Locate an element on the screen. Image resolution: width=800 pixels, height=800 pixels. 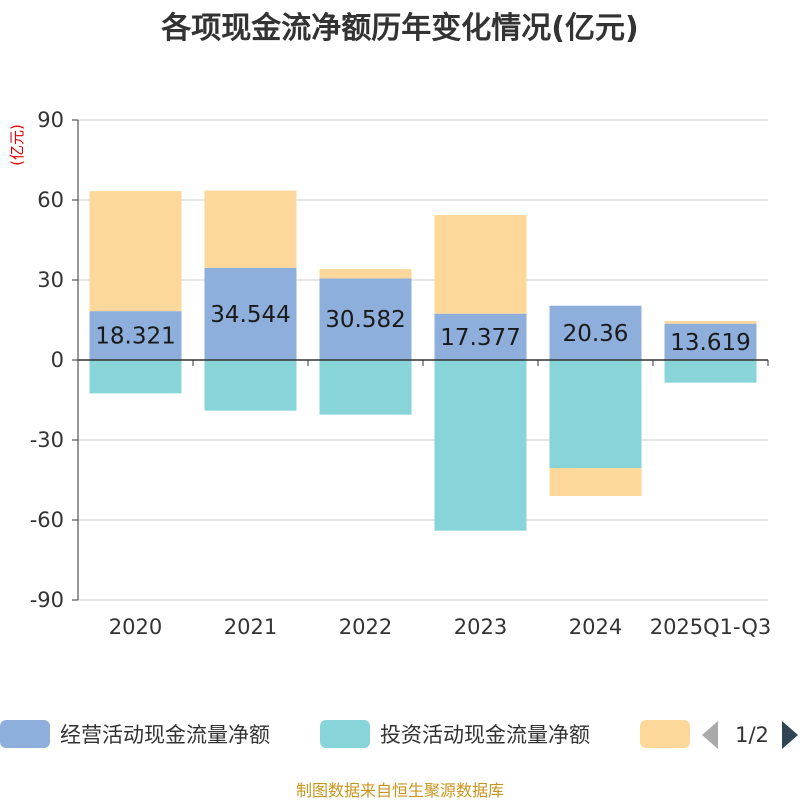
bar-series-1-2021 is located at coordinates (250, 313).